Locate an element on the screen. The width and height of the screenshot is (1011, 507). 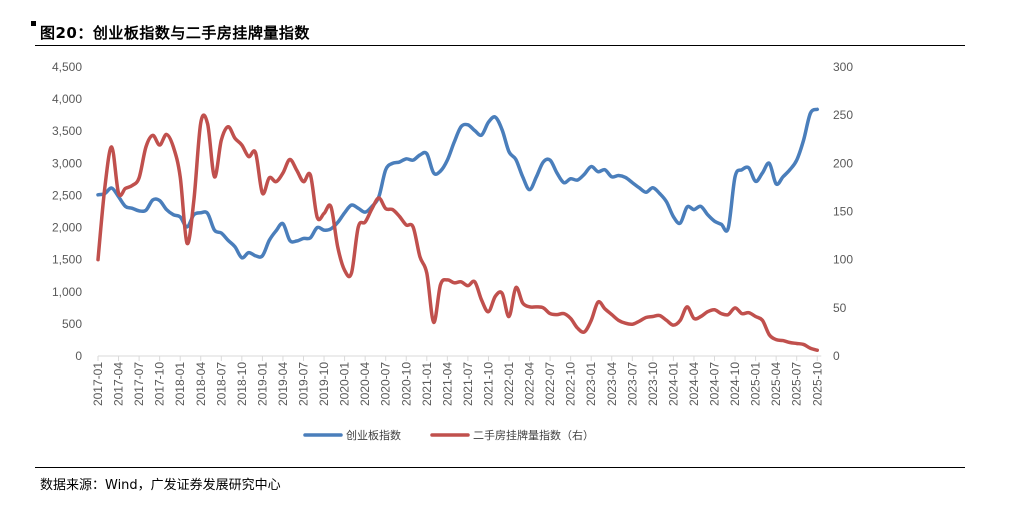
y-left-tick-label: 2,000 is located at coordinates (67, 228).